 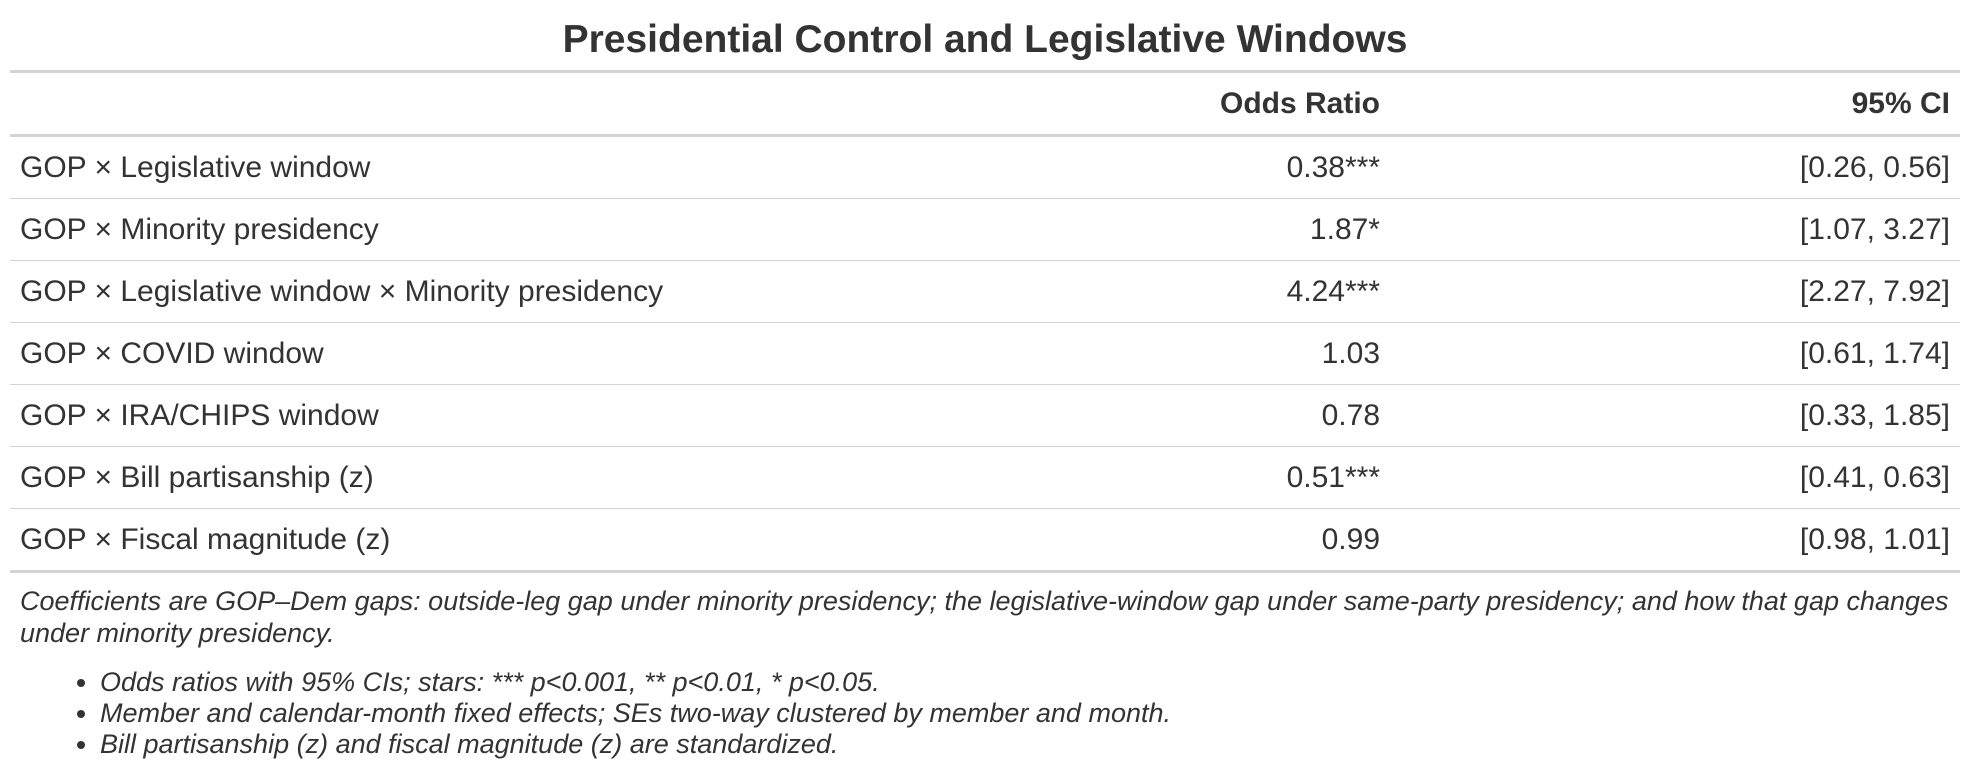 What do you see at coordinates (1675, 415) in the screenshot?
I see `ci-cell: [0.33, 1.85]` at bounding box center [1675, 415].